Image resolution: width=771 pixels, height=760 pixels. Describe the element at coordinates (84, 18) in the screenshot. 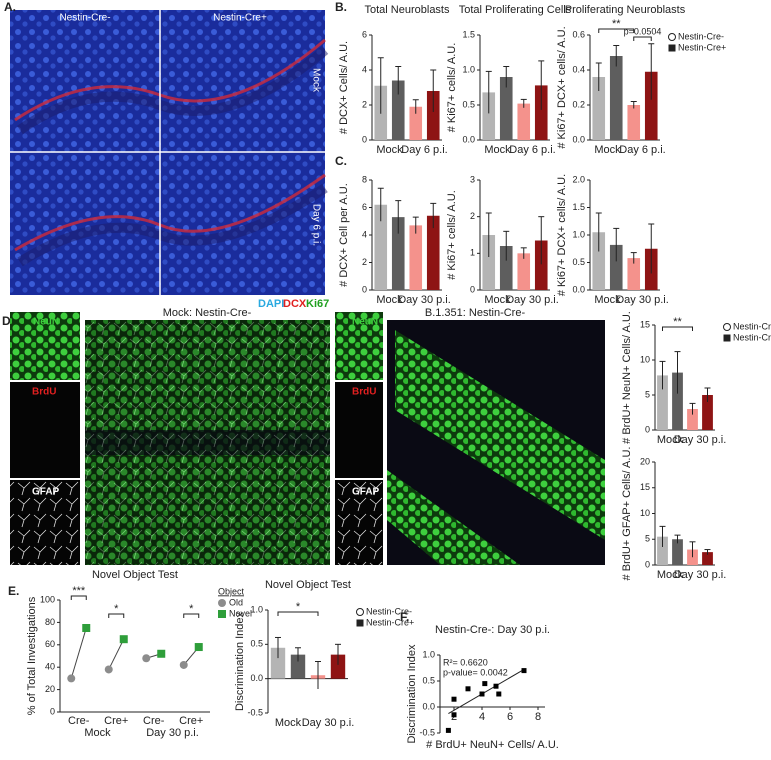

I see `column-label: Nestin-Cre-` at that location.